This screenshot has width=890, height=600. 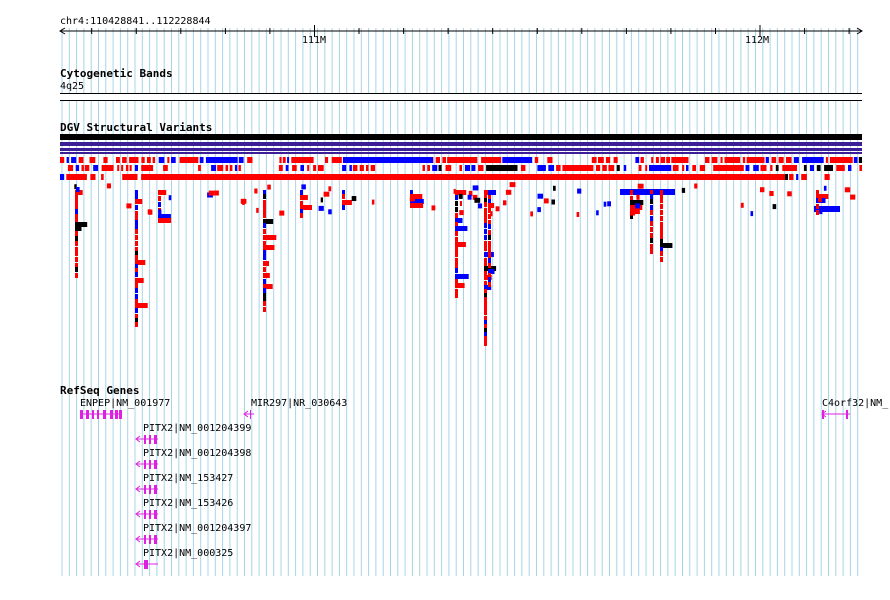 I want to click on cytoband-bar, so click(x=461, y=97).